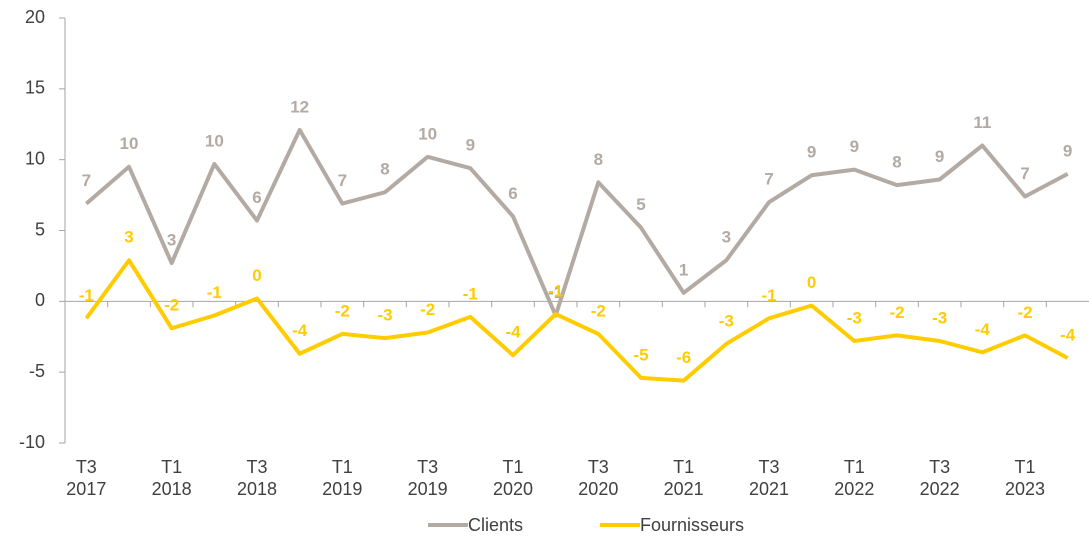  I want to click on x-tick-label: T1 2020, so click(513, 478).